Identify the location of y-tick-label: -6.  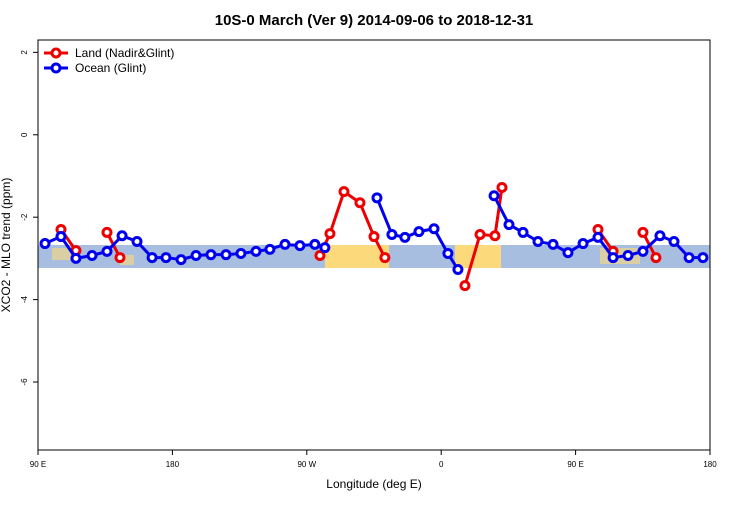
(24, 382).